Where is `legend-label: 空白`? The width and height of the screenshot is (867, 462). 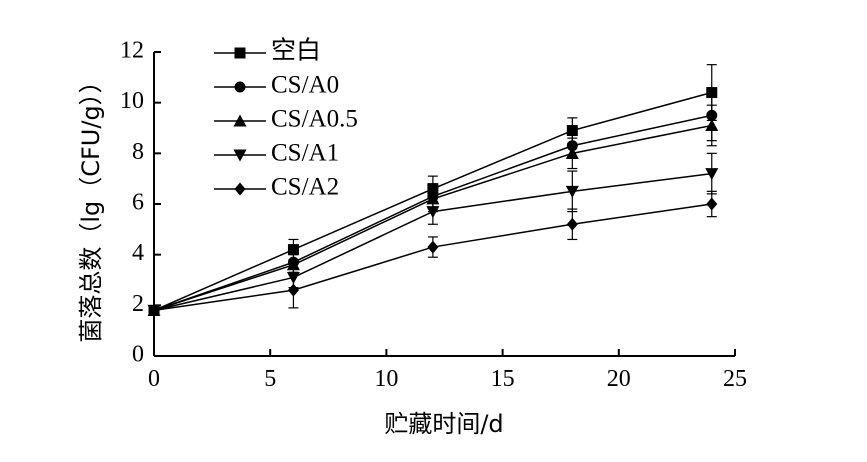
legend-label: 空白 is located at coordinates (296, 51).